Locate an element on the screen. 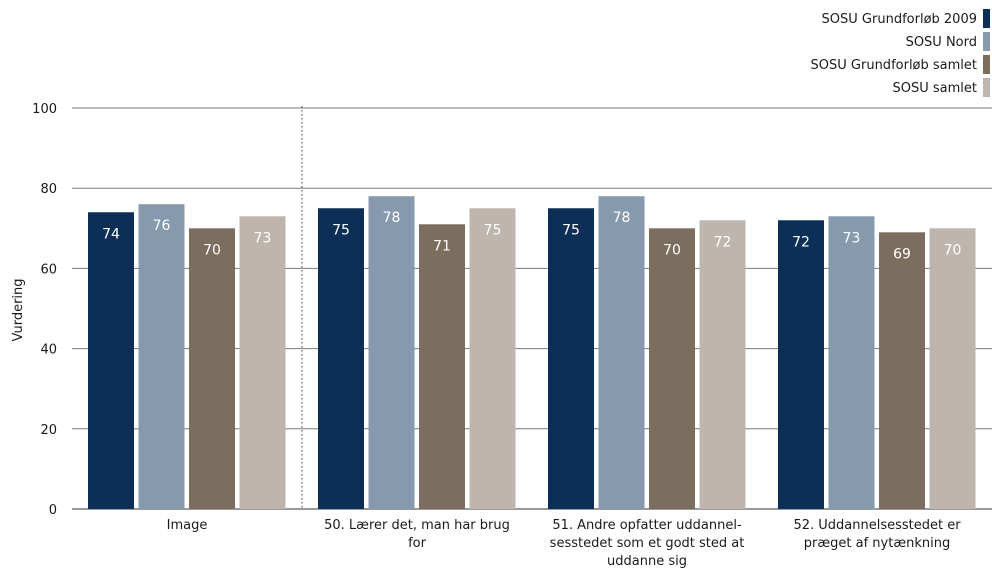 The height and width of the screenshot is (574, 992). category-label: 52. Uddannelsesstedet er is located at coordinates (877, 525).